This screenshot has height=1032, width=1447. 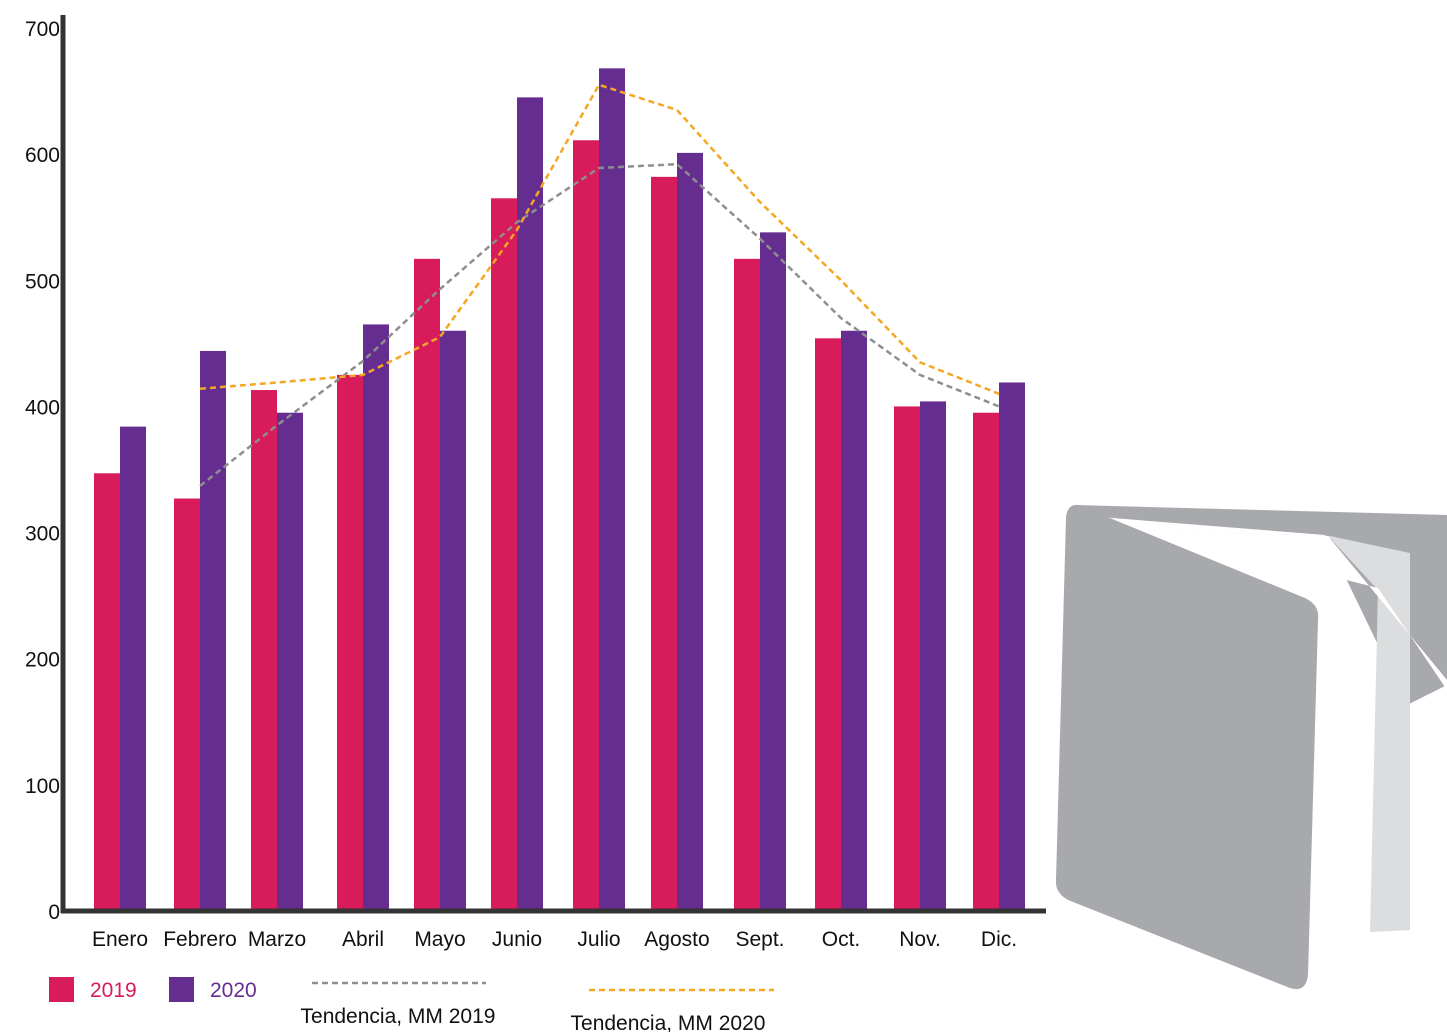 What do you see at coordinates (920, 939) in the screenshot?
I see `x-tick-label: Nov.` at bounding box center [920, 939].